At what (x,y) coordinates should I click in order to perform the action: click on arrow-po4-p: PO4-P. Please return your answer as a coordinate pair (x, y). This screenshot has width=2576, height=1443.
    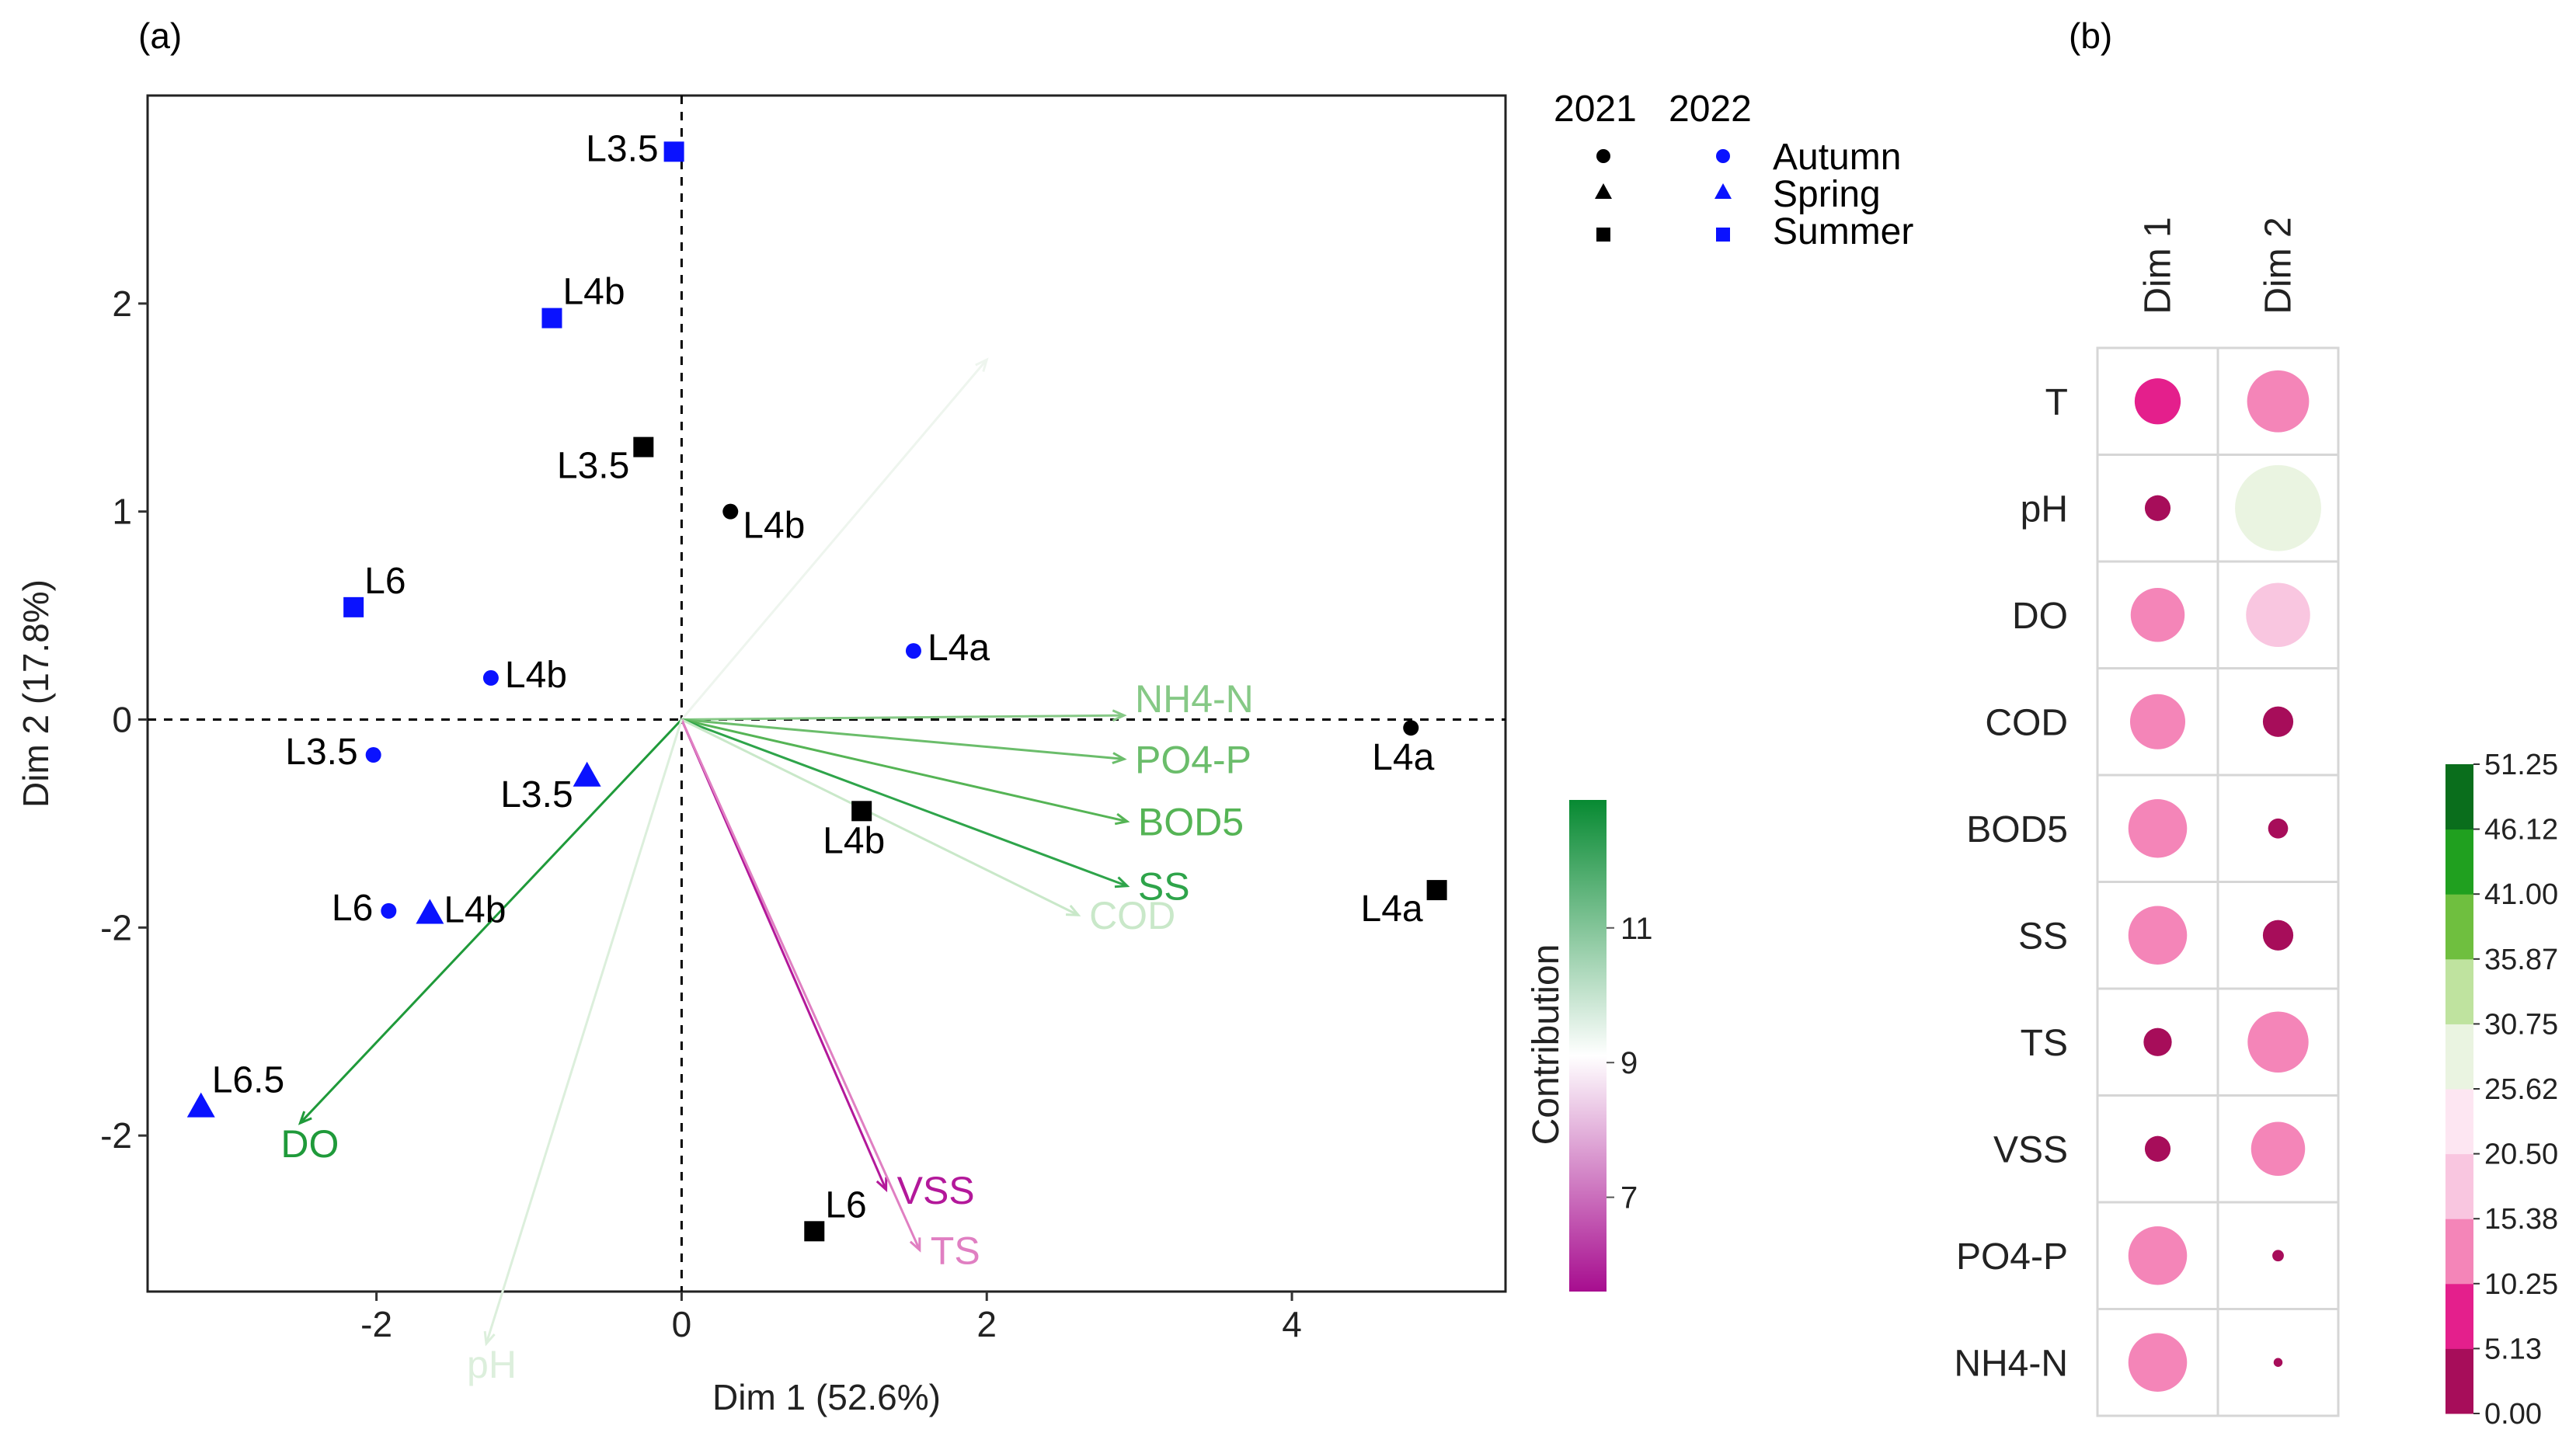
    Looking at the image, I should click on (966, 749).